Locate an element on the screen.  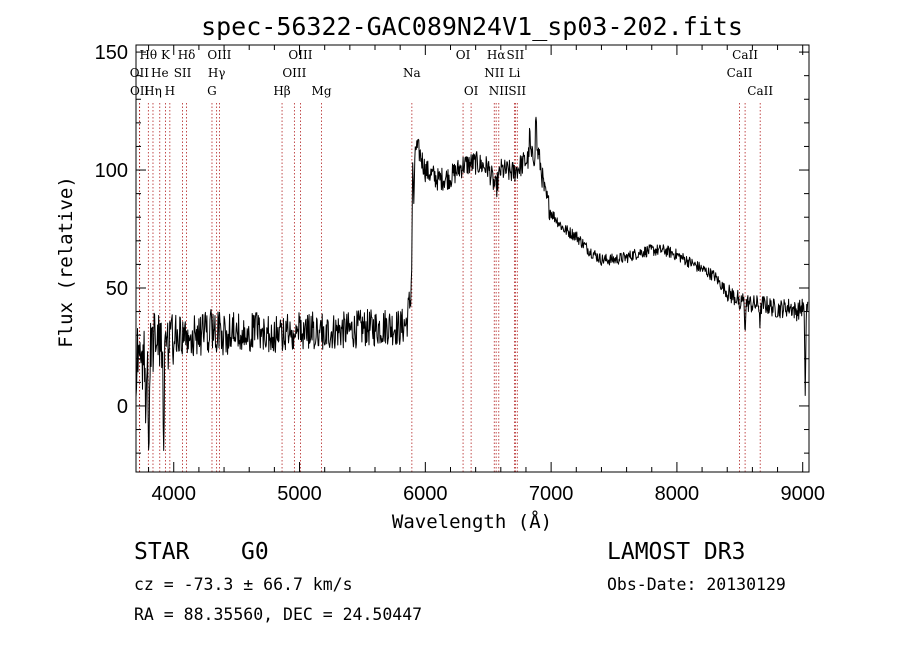
observation-date: Obs-Date: 20130129 is located at coordinates (696, 584).